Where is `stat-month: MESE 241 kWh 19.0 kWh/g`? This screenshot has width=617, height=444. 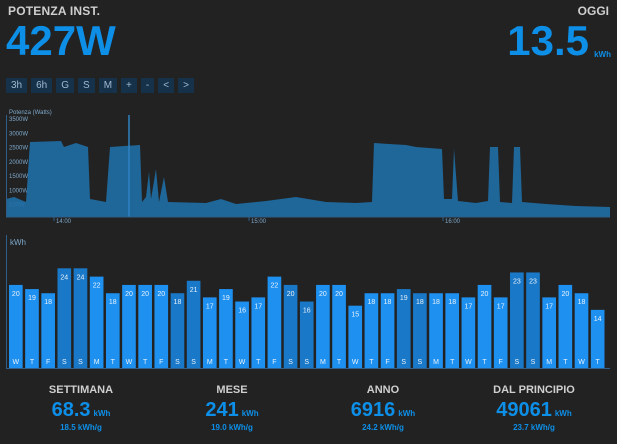
stat-month: MESE 241 kWh 19.0 kWh/g is located at coordinates (232, 408).